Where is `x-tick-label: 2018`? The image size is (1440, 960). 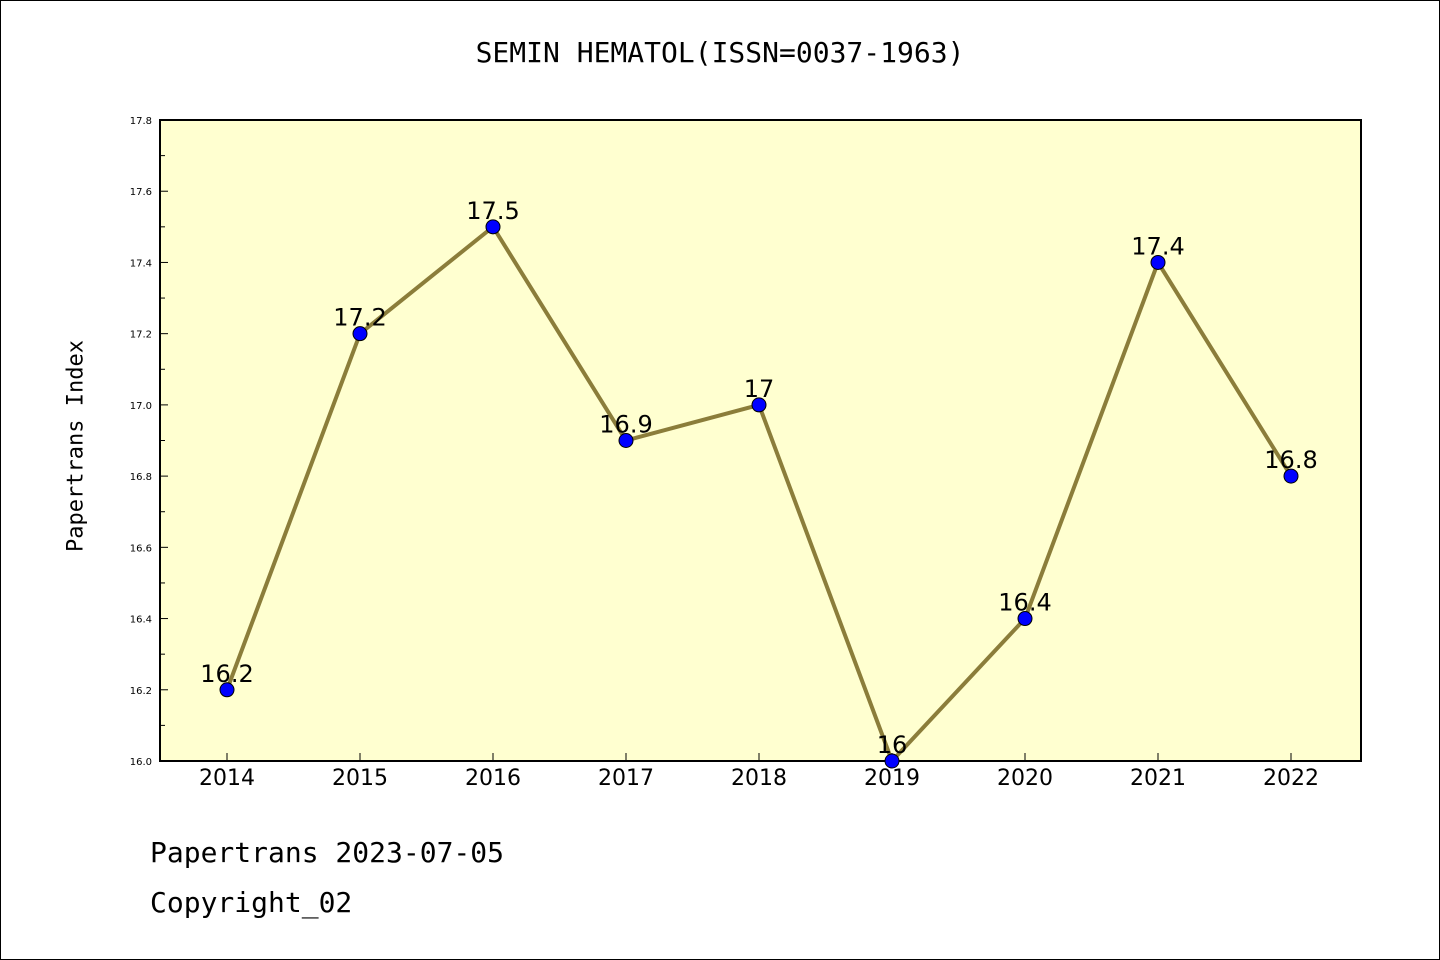 x-tick-label: 2018 is located at coordinates (759, 778).